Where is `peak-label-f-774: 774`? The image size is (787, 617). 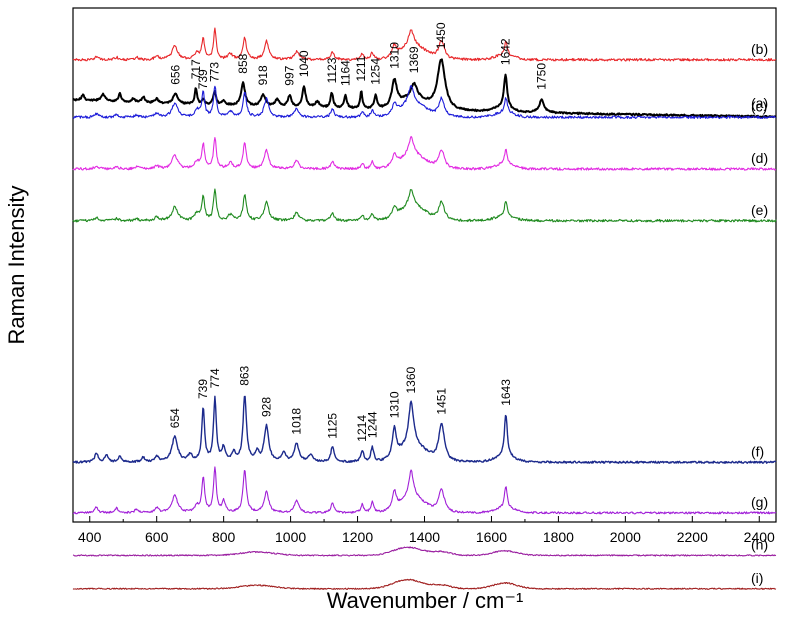 peak-label-f-774: 774 is located at coordinates (215, 378).